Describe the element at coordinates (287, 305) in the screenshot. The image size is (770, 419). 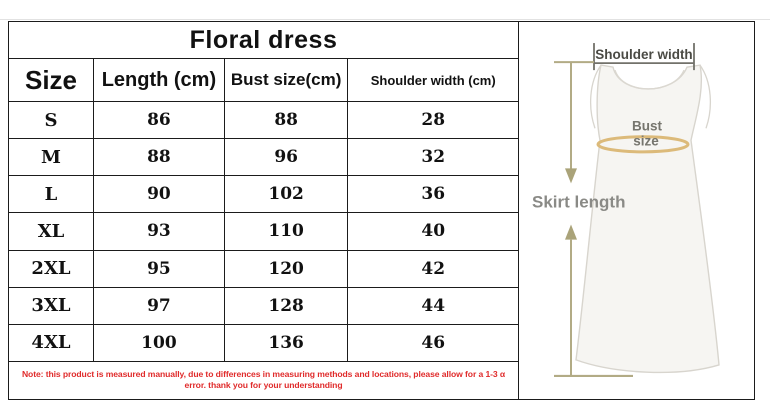
I see `bust-value: 128` at that location.